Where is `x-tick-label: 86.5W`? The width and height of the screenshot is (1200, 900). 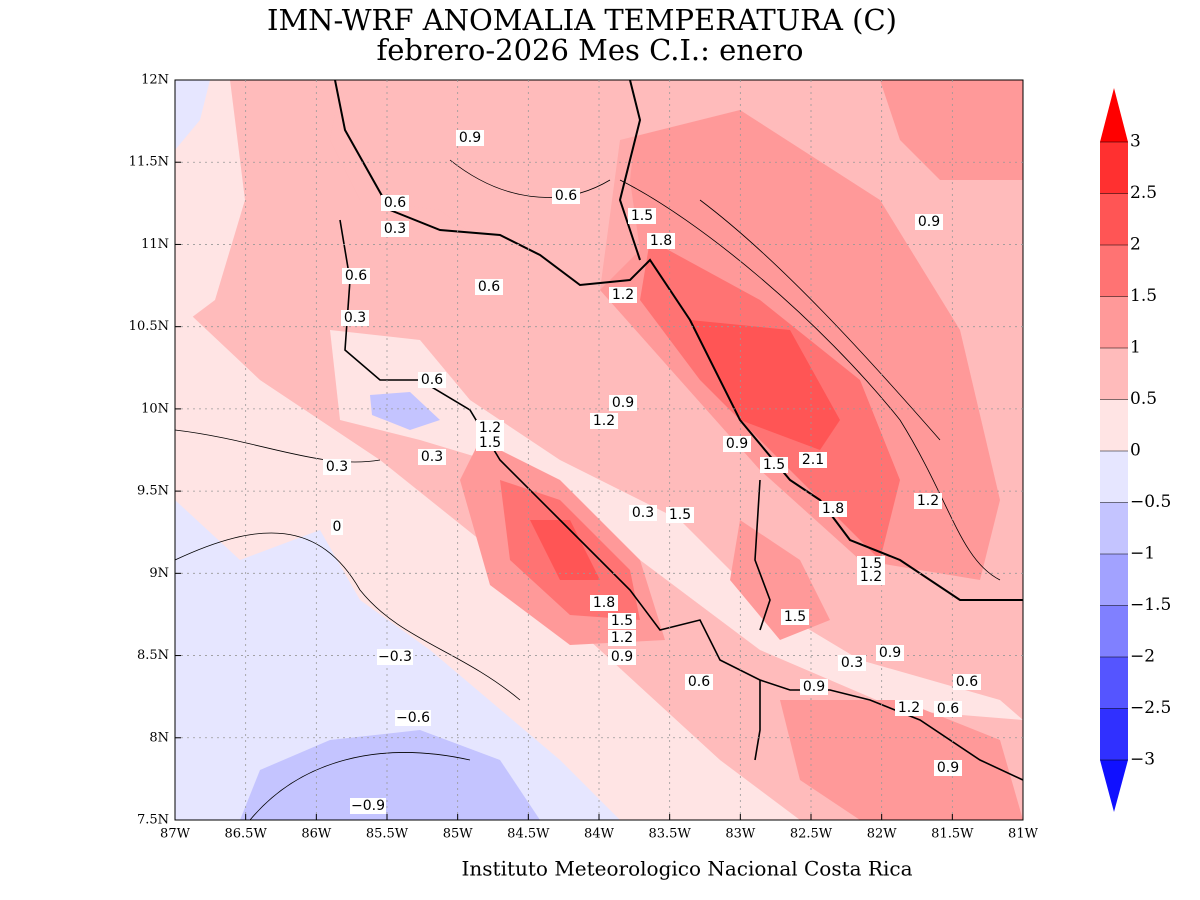 x-tick-label: 86.5W is located at coordinates (246, 834).